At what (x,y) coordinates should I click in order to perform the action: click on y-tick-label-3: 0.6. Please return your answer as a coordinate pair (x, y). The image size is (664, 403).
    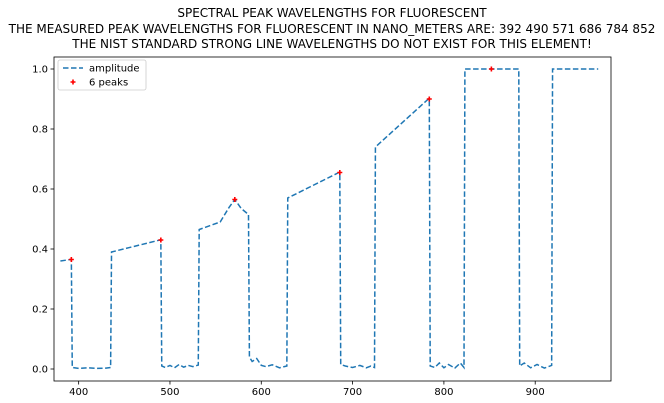
    Looking at the image, I should click on (40, 190).